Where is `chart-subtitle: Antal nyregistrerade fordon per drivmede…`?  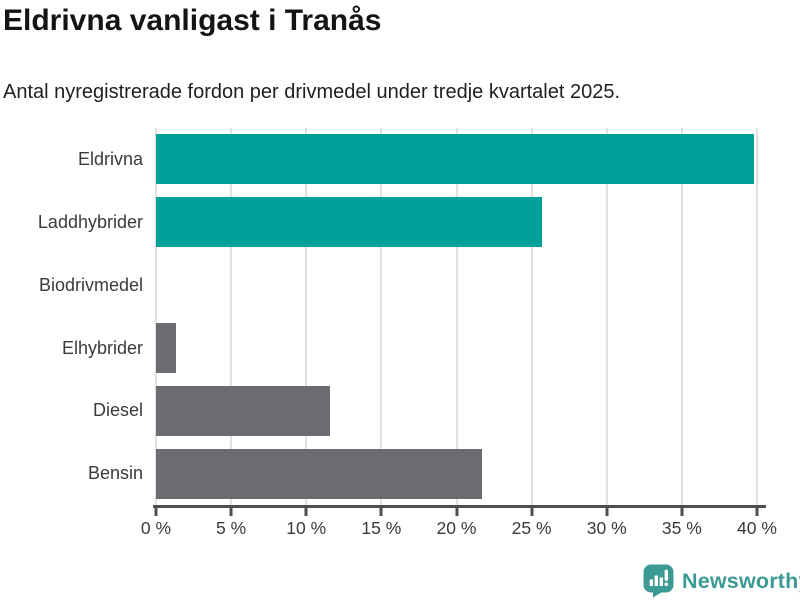 chart-subtitle: Antal nyregistrerade fordon per drivmede… is located at coordinates (312, 92).